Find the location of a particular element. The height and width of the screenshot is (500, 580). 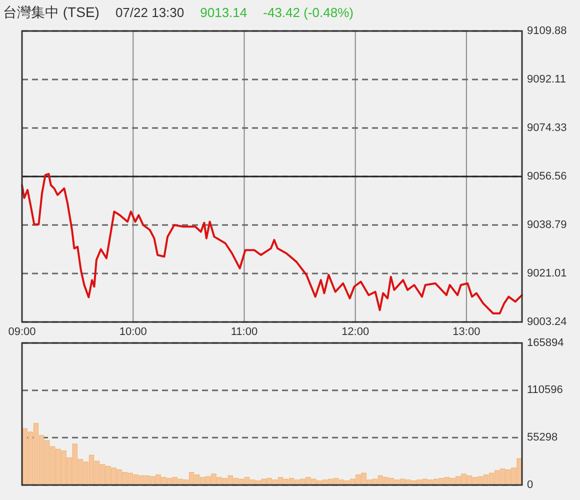

x-tick-label: 10:00 is located at coordinates (133, 332).